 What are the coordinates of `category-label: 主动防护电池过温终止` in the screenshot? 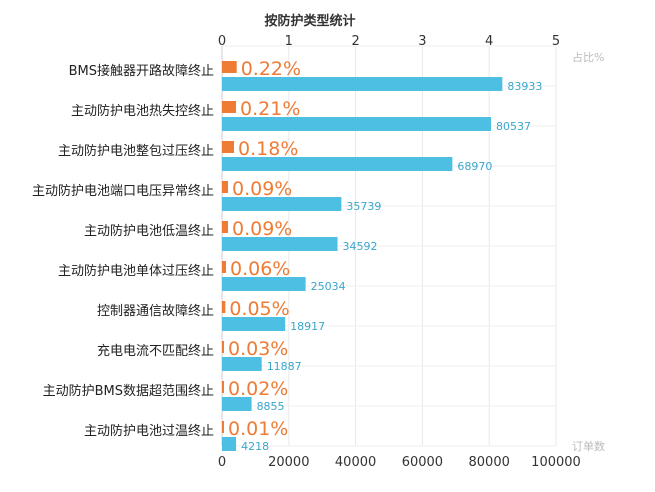 It's located at (149, 431).